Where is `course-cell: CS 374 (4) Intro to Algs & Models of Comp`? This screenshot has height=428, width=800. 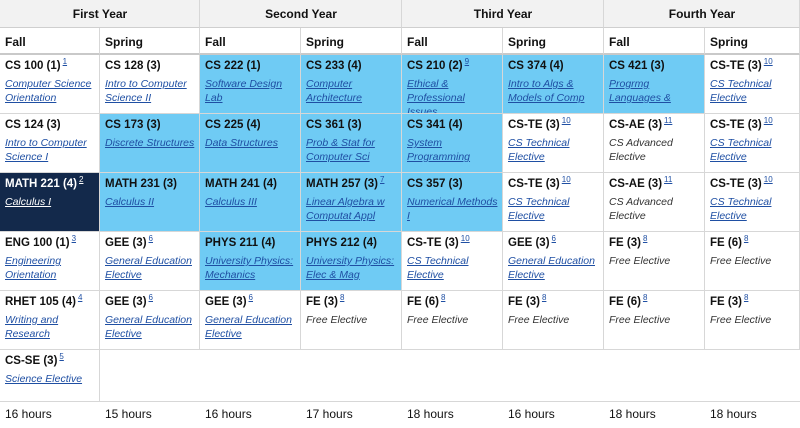 course-cell: CS 374 (4) Intro to Algs & Models of Comp is located at coordinates (553, 84).